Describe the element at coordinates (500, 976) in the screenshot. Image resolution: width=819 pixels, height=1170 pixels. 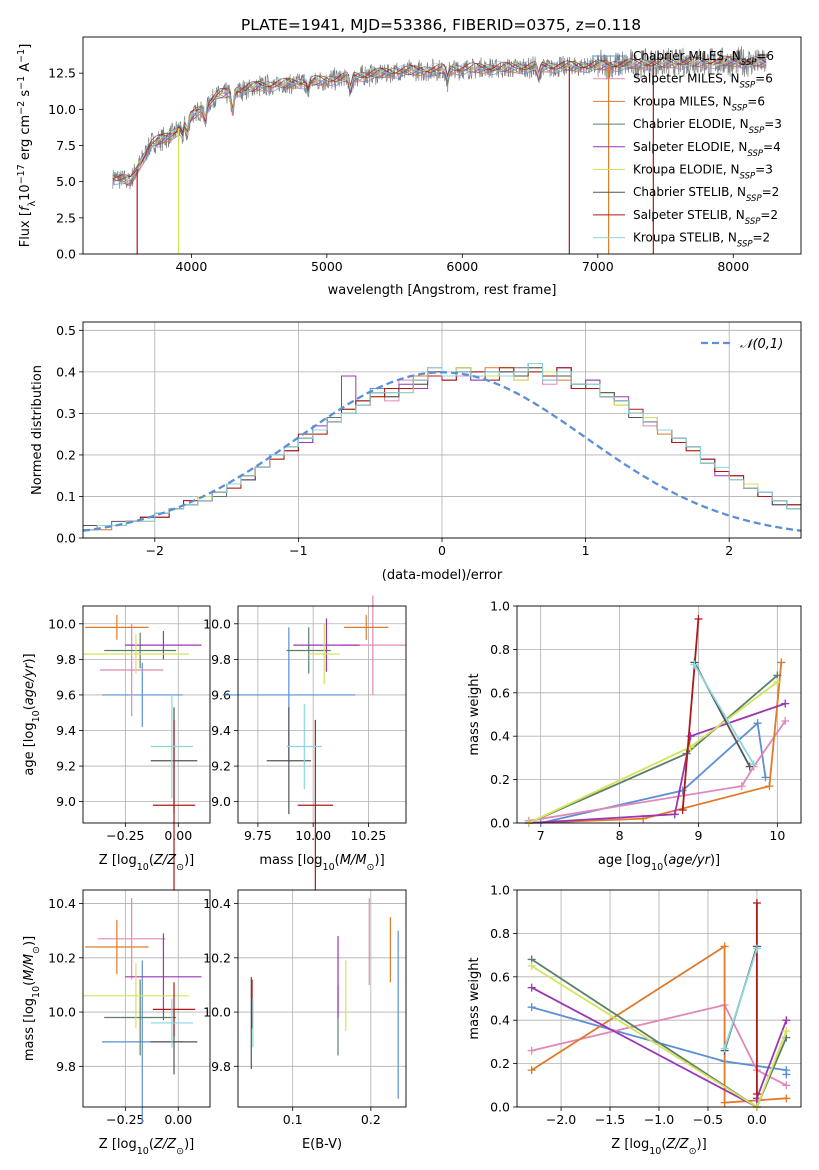
I see `y-tick-label: 0.6` at that location.